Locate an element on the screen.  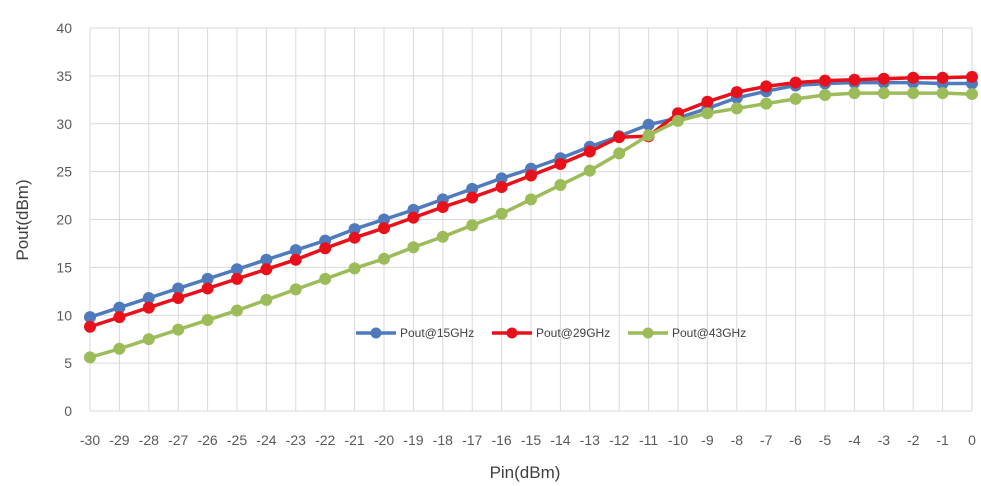
legend-item: Pout@15GHz is located at coordinates (415, 333).